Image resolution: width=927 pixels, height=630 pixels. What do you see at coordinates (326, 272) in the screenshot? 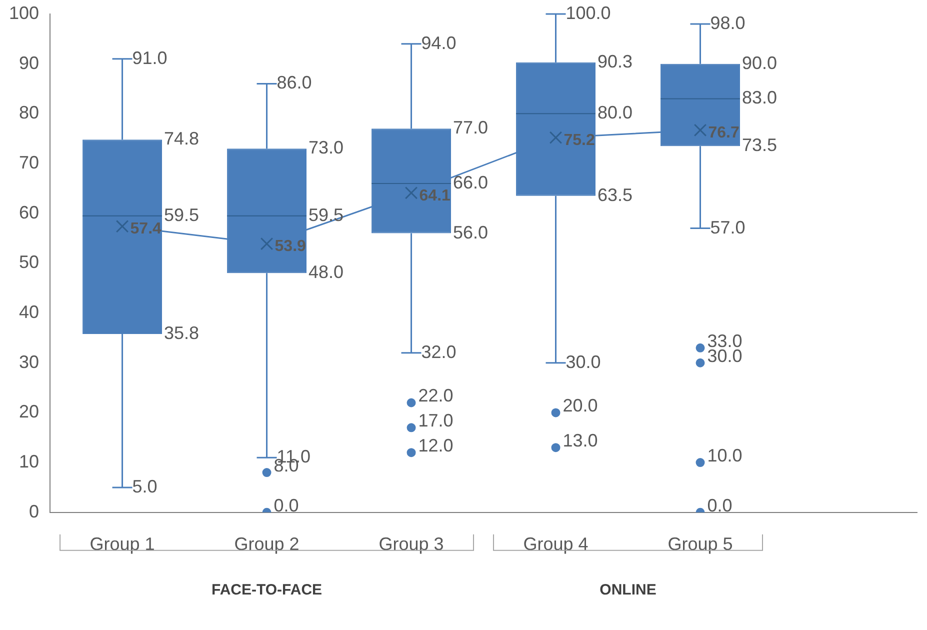
I see `text: 48.0` at bounding box center [326, 272].